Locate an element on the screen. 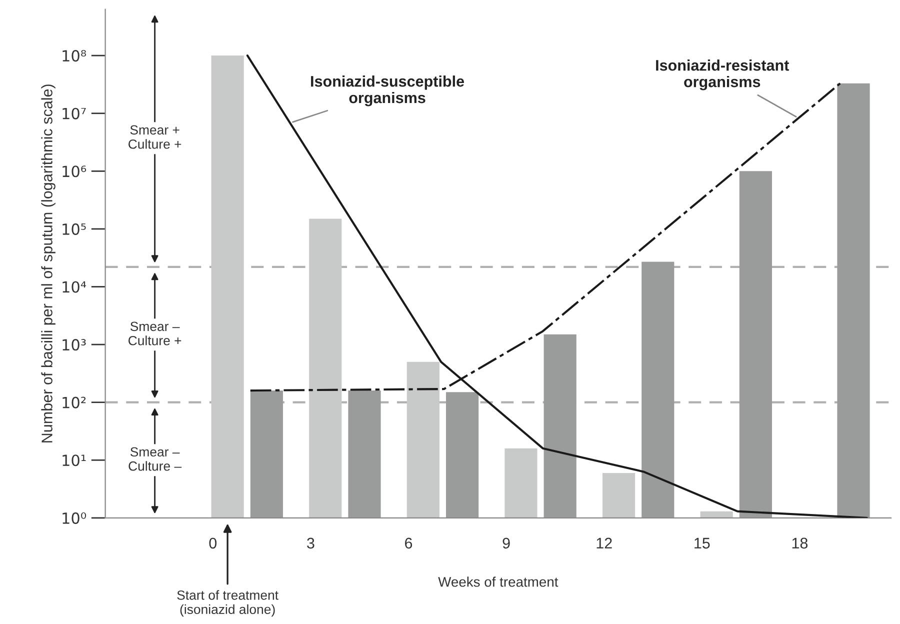 This screenshot has height=624, width=900. y-axis-title: Number of bacilli per ml of sputum (logarithmic scale) is located at coordinates (48, 263).